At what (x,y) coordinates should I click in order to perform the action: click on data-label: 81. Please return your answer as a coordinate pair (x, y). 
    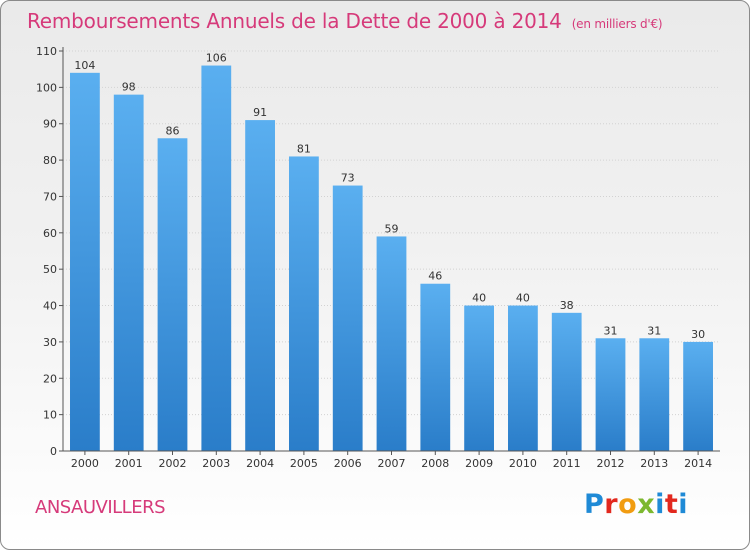
    Looking at the image, I should click on (304, 148).